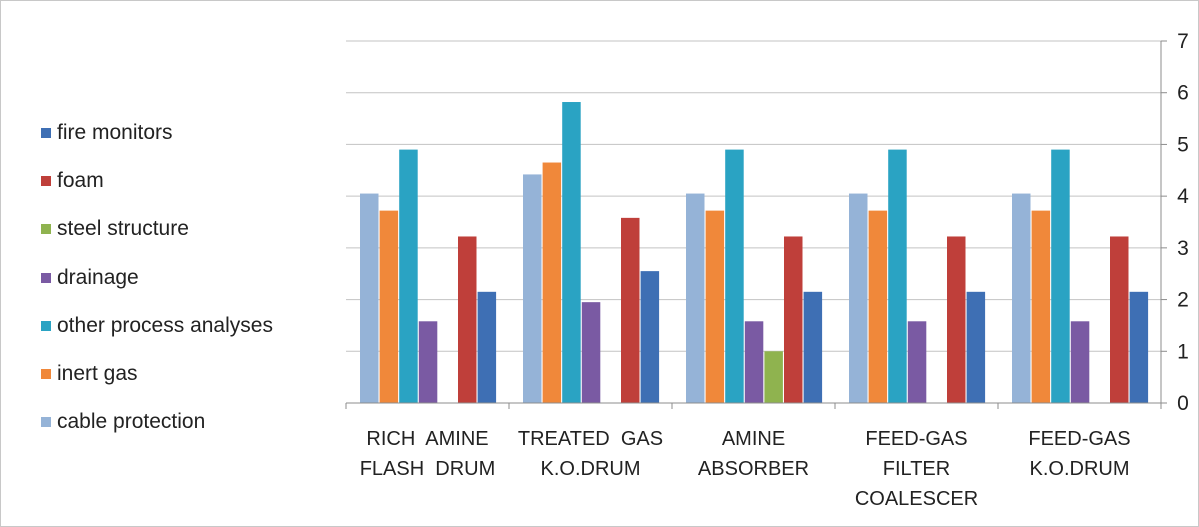 The height and width of the screenshot is (527, 1199). Describe the element at coordinates (97, 374) in the screenshot. I see `legend-label: inert gas` at that location.